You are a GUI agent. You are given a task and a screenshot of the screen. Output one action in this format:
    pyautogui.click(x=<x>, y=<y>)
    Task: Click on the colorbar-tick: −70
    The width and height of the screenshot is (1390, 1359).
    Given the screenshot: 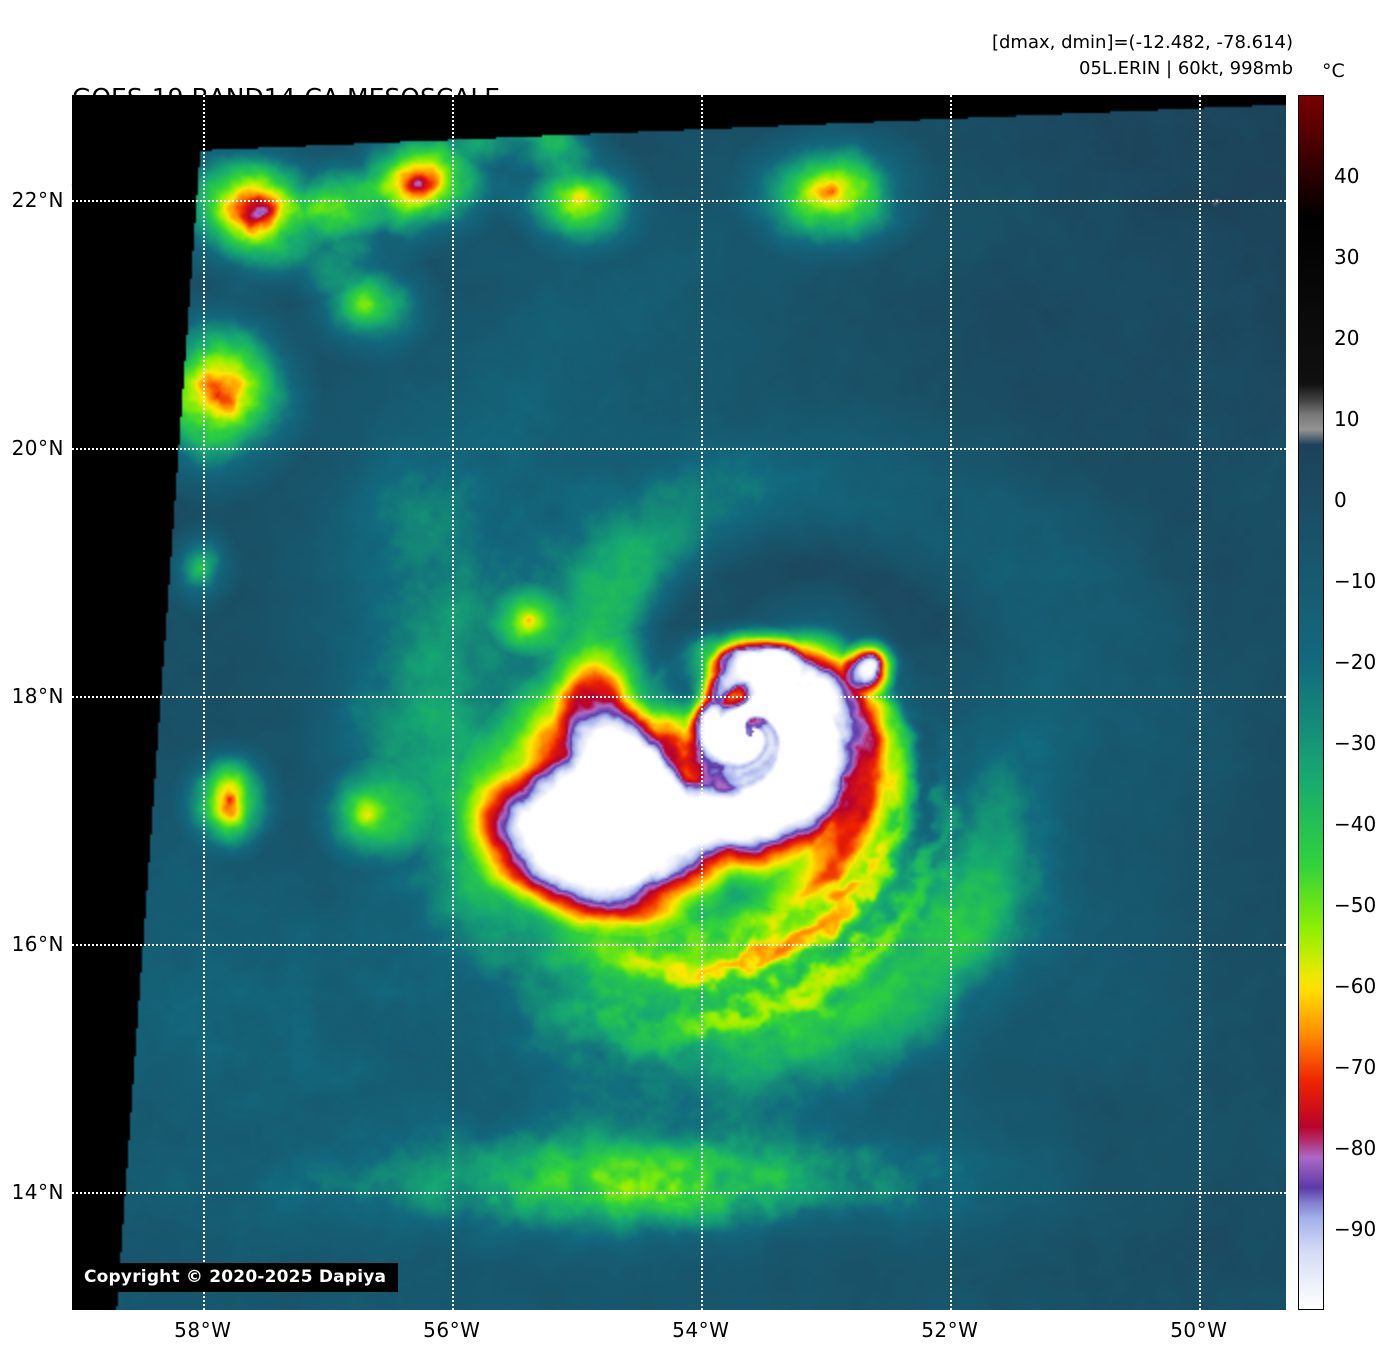 What is the action you would take?
    pyautogui.click(x=1355, y=1067)
    